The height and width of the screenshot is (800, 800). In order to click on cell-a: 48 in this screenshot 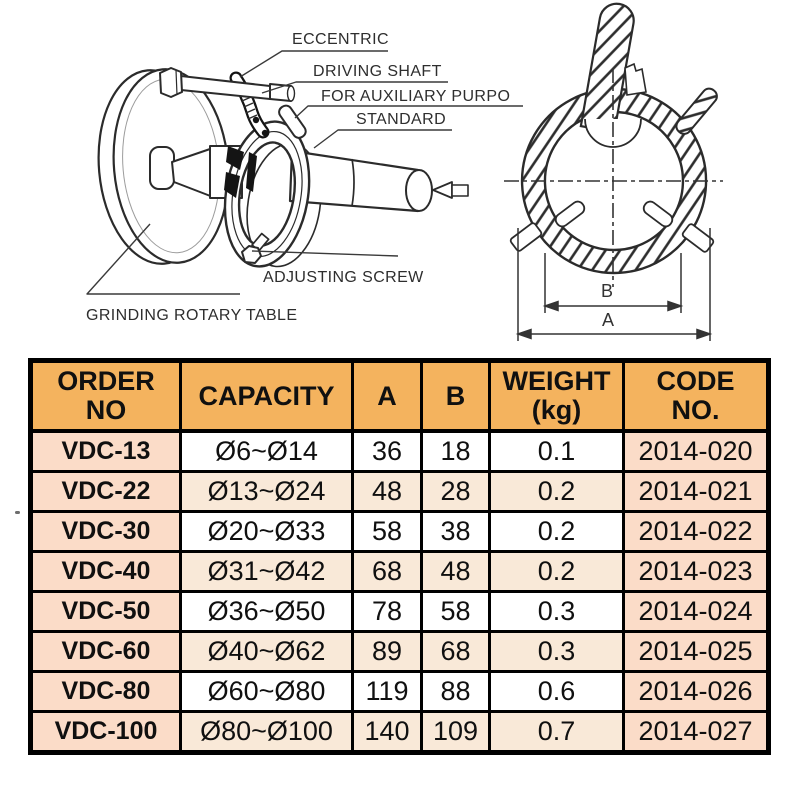, I will do `click(387, 491)`.